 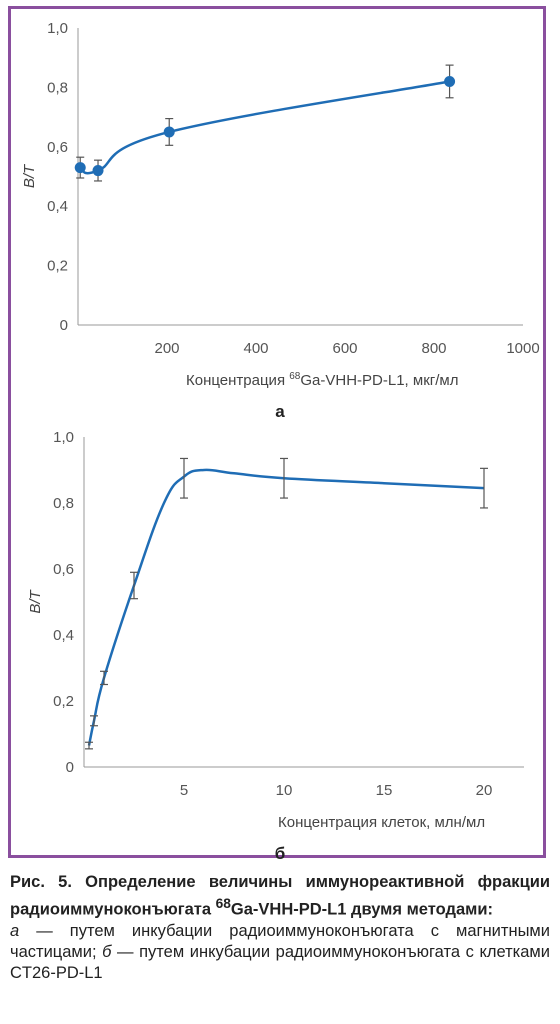 What do you see at coordinates (184, 790) in the screenshot?
I see `x-tick-label: 5` at bounding box center [184, 790].